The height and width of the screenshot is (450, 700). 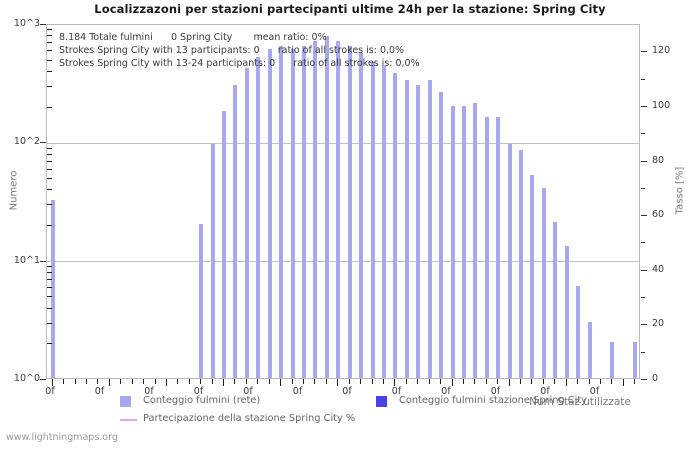 I want to click on y-axis-left-title: Numero, so click(x=14, y=190).